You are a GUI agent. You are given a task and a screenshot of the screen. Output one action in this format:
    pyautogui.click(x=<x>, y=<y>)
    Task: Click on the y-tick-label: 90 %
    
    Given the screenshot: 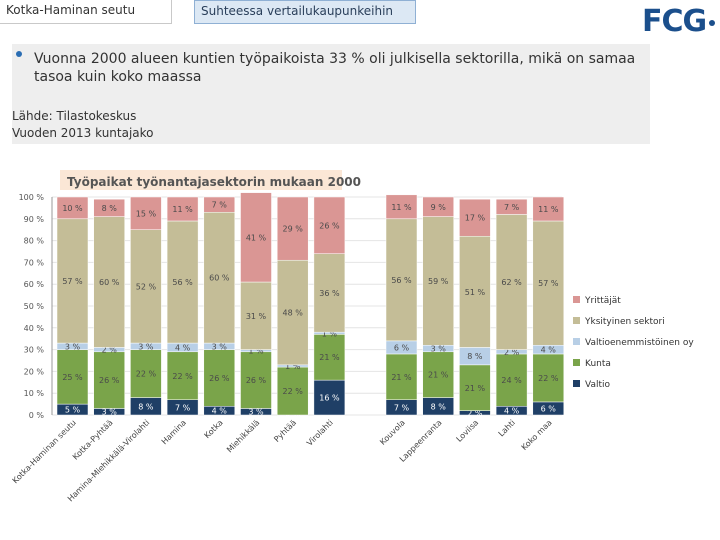 What is the action you would take?
    pyautogui.click(x=34, y=219)
    